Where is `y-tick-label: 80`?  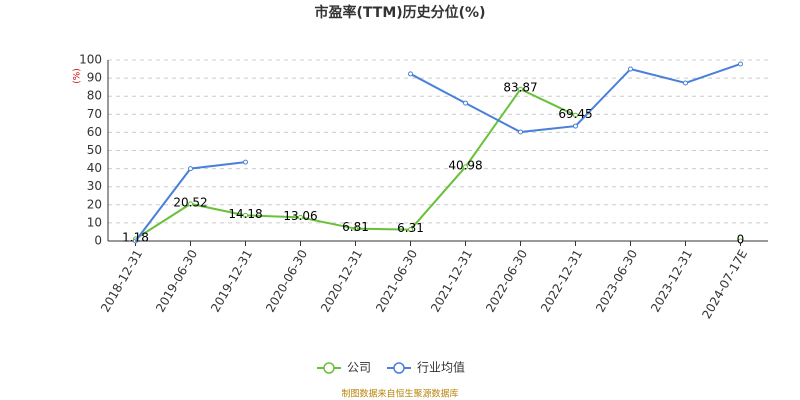 y-tick-label: 80 is located at coordinates (94, 96).